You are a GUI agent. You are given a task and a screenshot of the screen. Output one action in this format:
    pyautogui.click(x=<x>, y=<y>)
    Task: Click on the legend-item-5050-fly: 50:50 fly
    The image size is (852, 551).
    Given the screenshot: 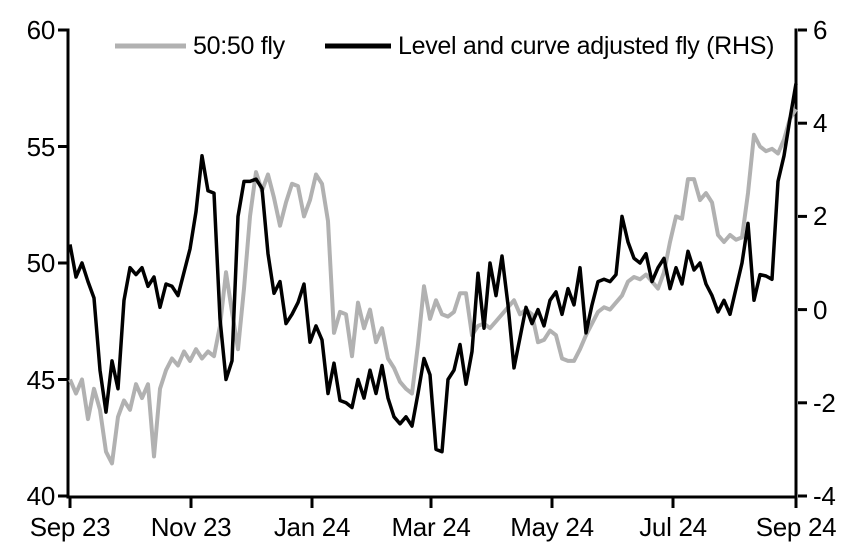 What is the action you would take?
    pyautogui.click(x=200, y=46)
    